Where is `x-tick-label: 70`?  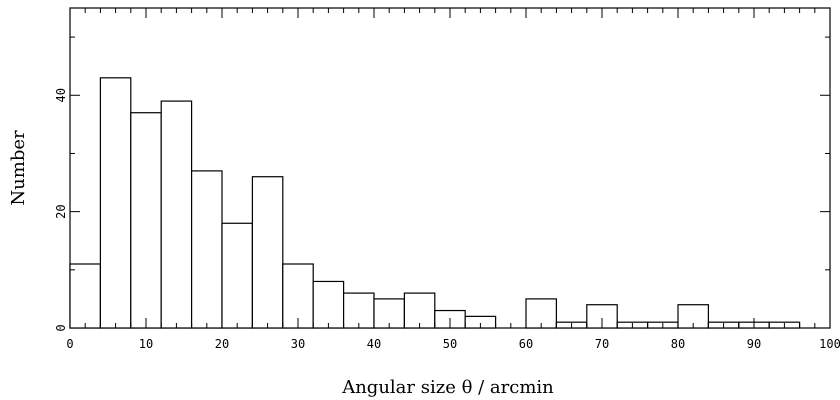 x-tick-label: 70 is located at coordinates (602, 344).